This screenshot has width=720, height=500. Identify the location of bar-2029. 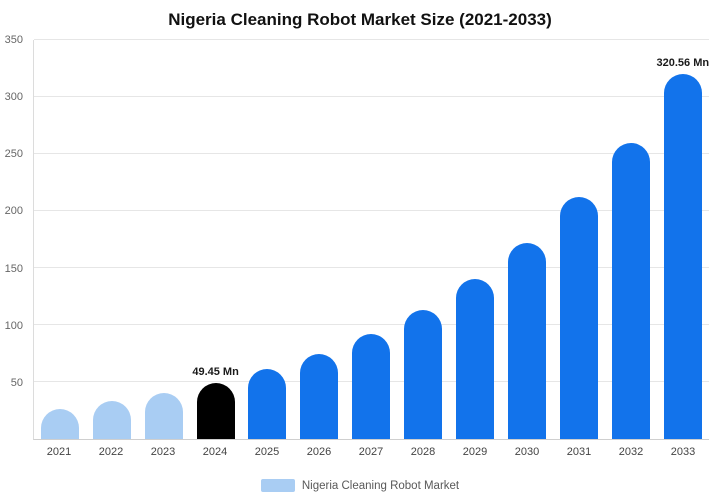
(474, 359).